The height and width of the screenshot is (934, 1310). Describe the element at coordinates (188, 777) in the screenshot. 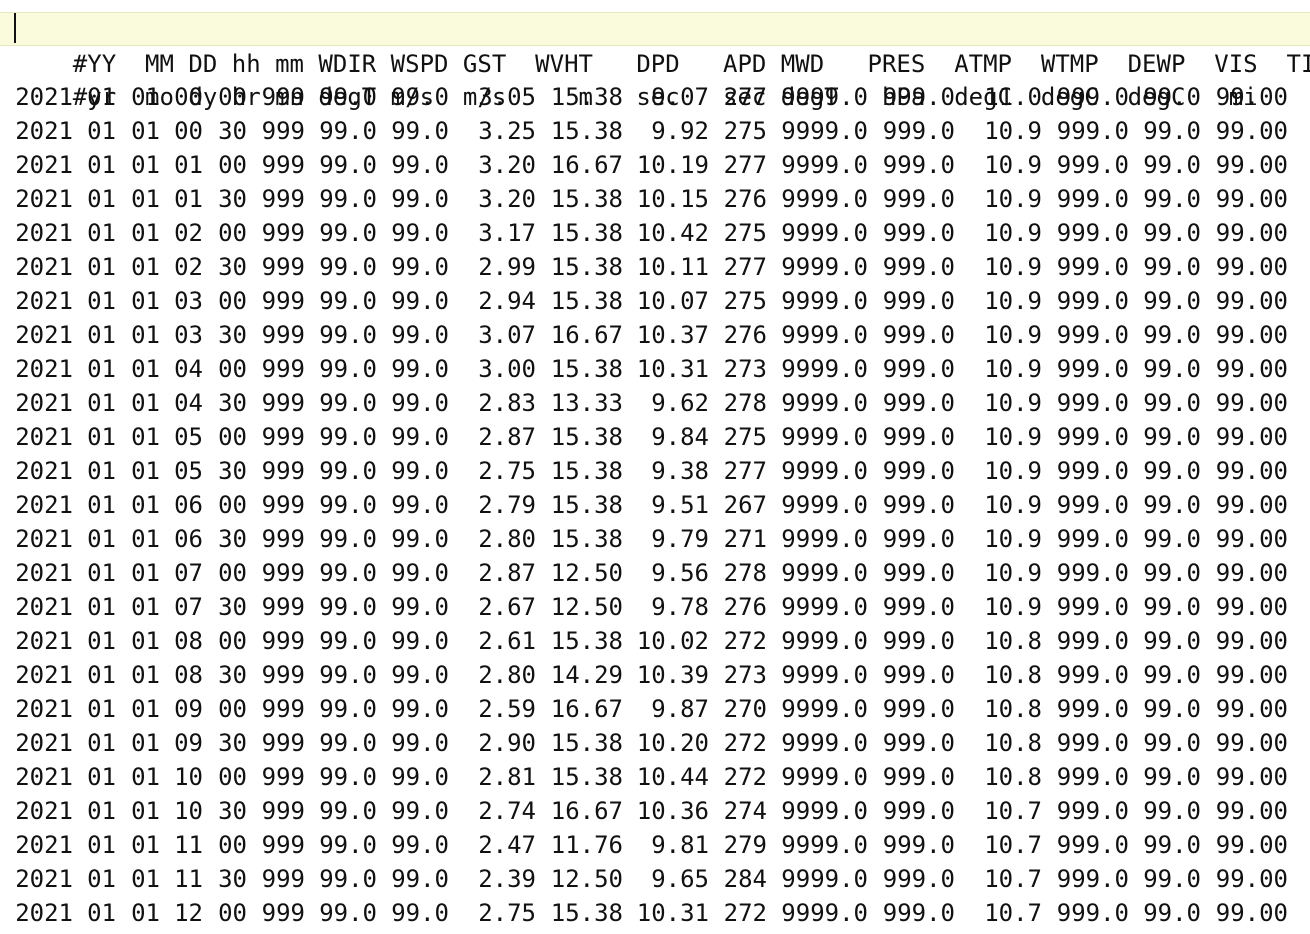

I see `cell-hh: 10` at that location.